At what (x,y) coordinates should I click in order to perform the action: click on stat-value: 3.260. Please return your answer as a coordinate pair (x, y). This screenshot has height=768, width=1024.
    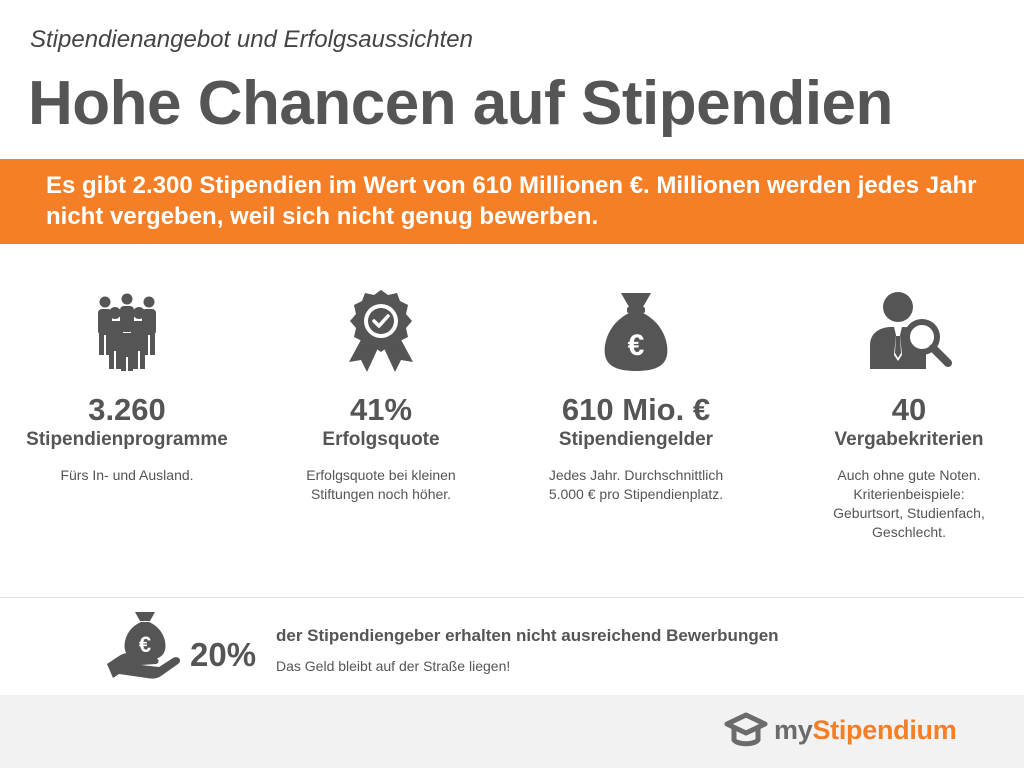
    Looking at the image, I should click on (127, 409).